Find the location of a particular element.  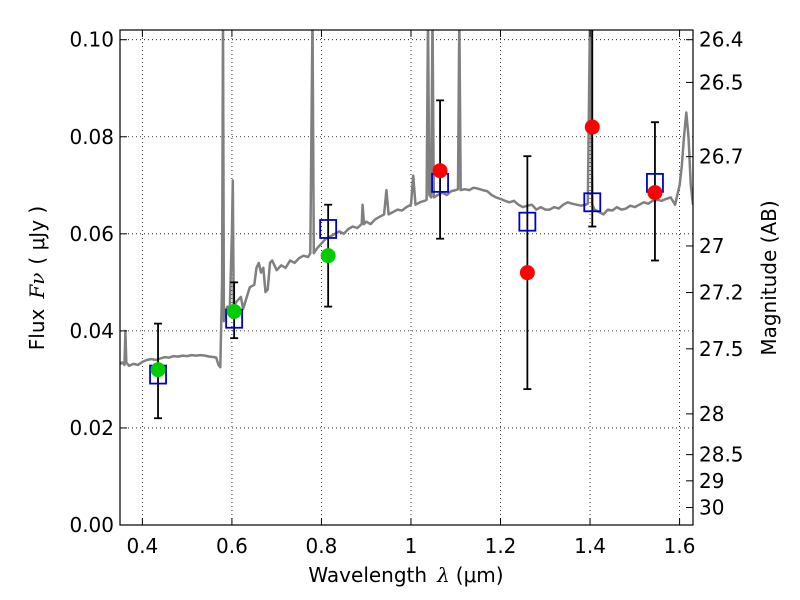

x-axis-label: Wavelength λ (μm) is located at coordinates (405, 575).